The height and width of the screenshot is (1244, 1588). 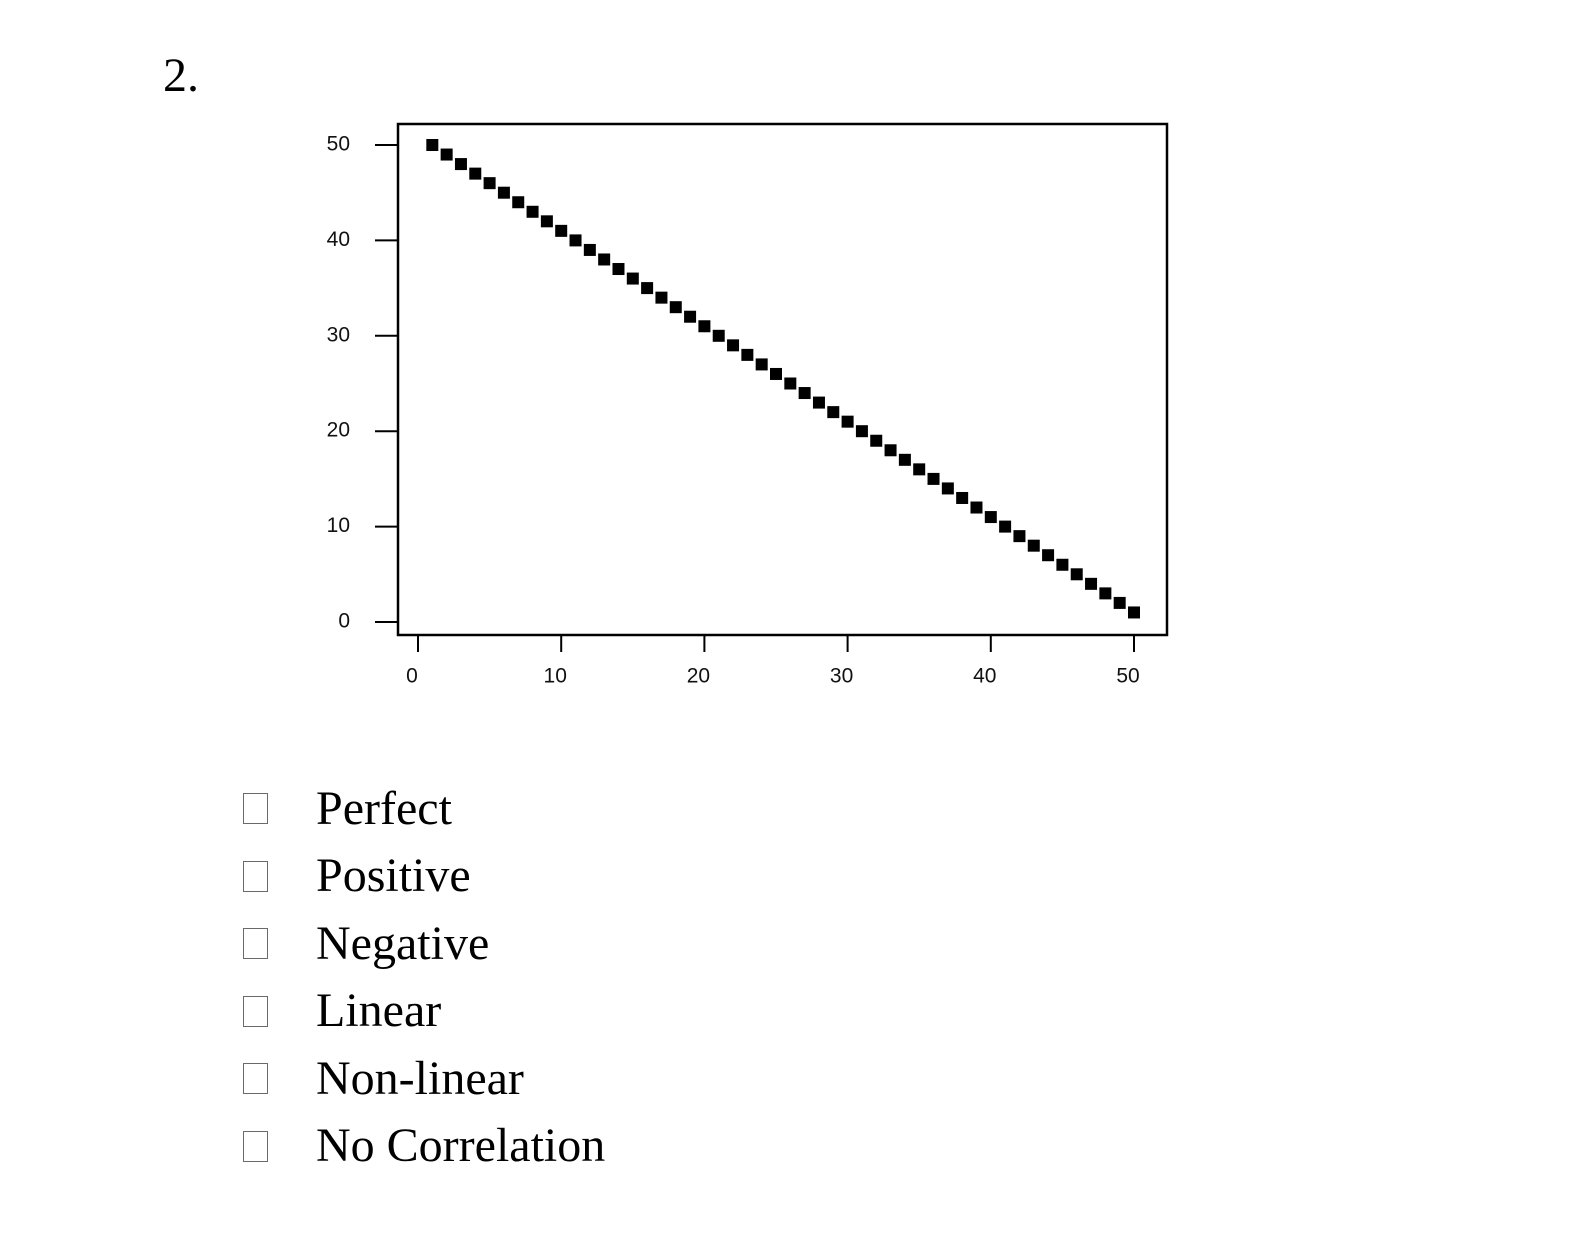 I want to click on option-label: Positive, so click(x=393, y=876).